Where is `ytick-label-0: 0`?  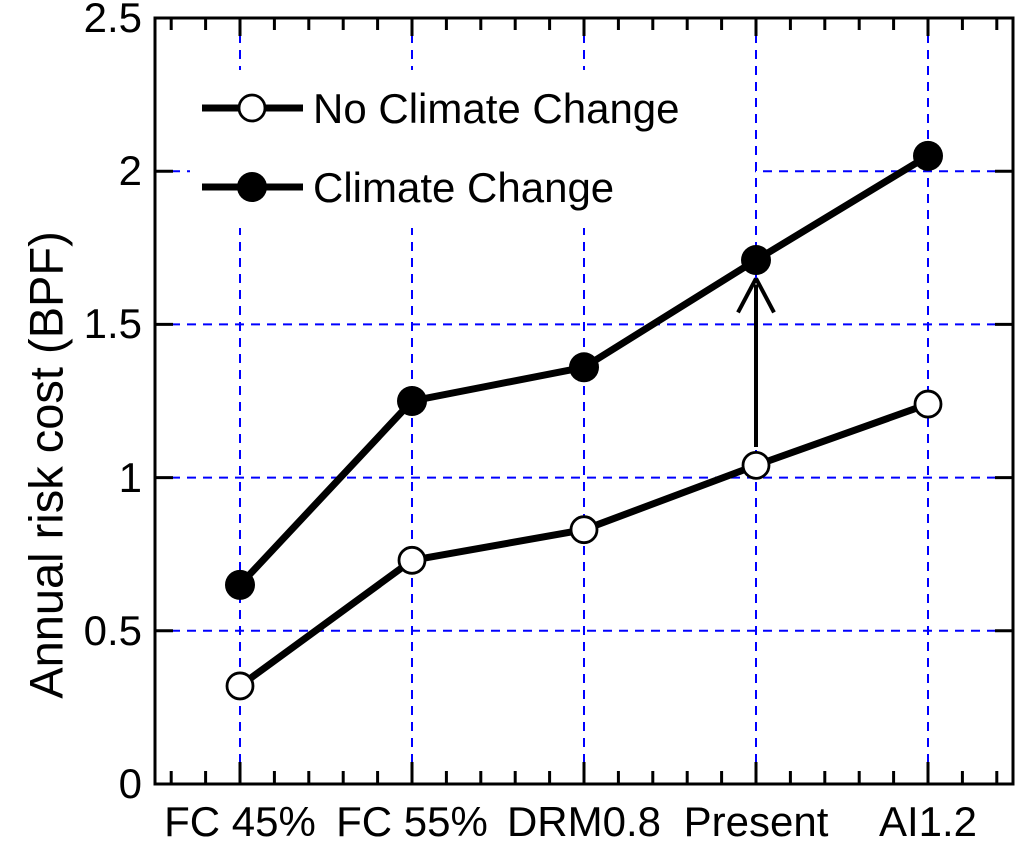
ytick-label-0: 0 is located at coordinates (130, 783).